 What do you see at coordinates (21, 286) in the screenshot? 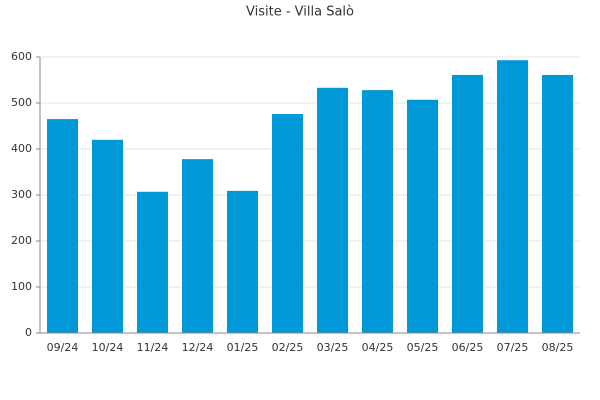
I see `y-tick-label: 100` at bounding box center [21, 286].